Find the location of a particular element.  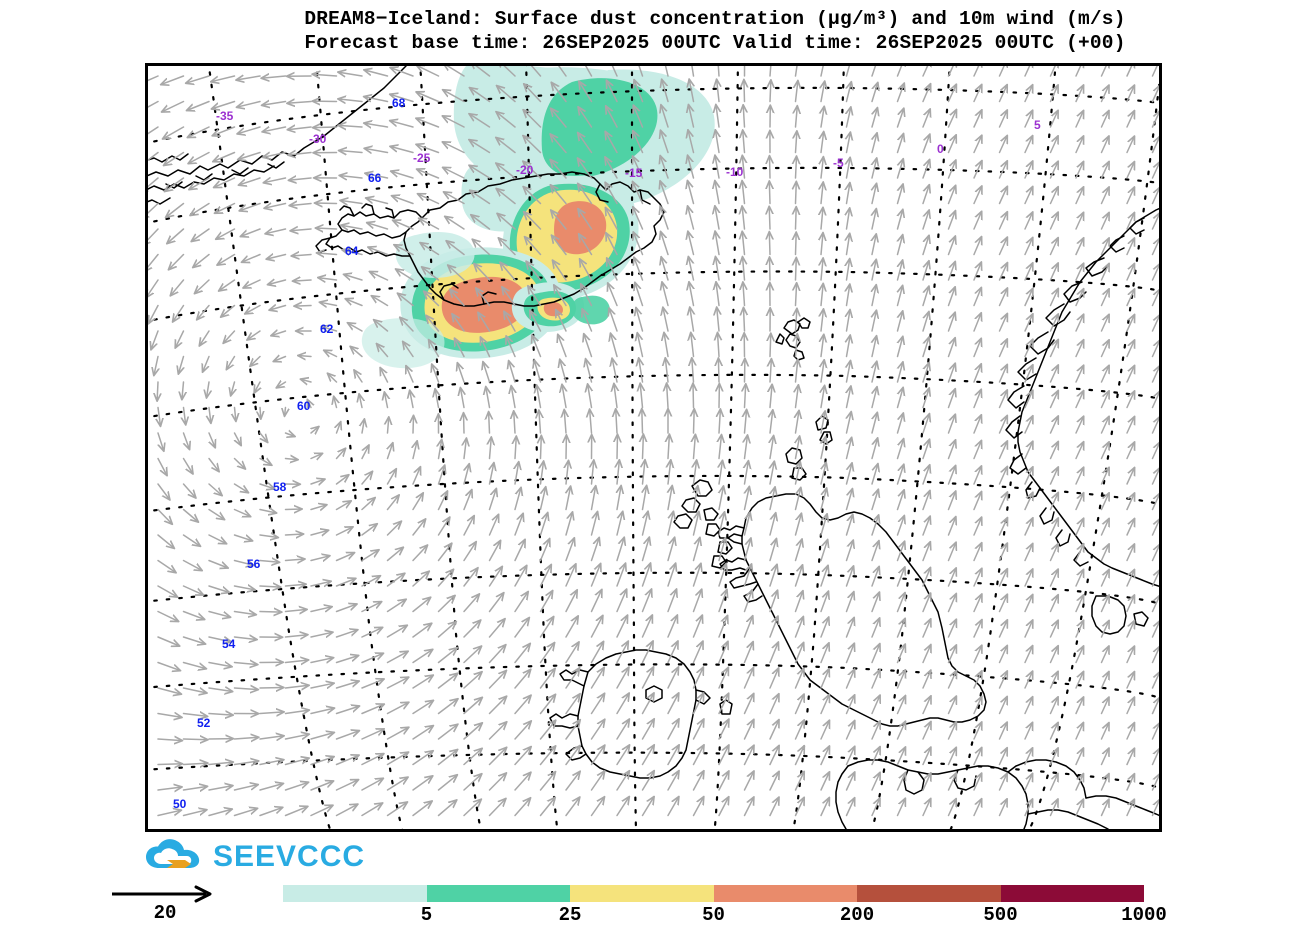

wind-scale-arrow is located at coordinates (170, 894).